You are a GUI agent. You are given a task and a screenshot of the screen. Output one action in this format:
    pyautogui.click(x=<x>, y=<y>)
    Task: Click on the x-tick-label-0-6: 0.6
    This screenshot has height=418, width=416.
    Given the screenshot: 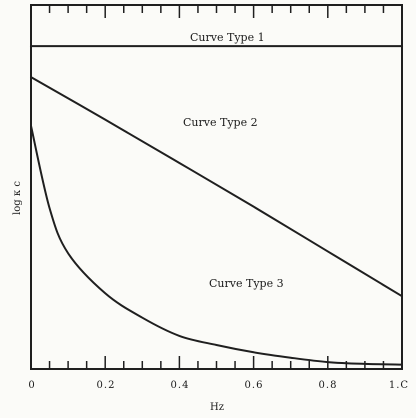 What is the action you would take?
    pyautogui.click(x=254, y=385)
    